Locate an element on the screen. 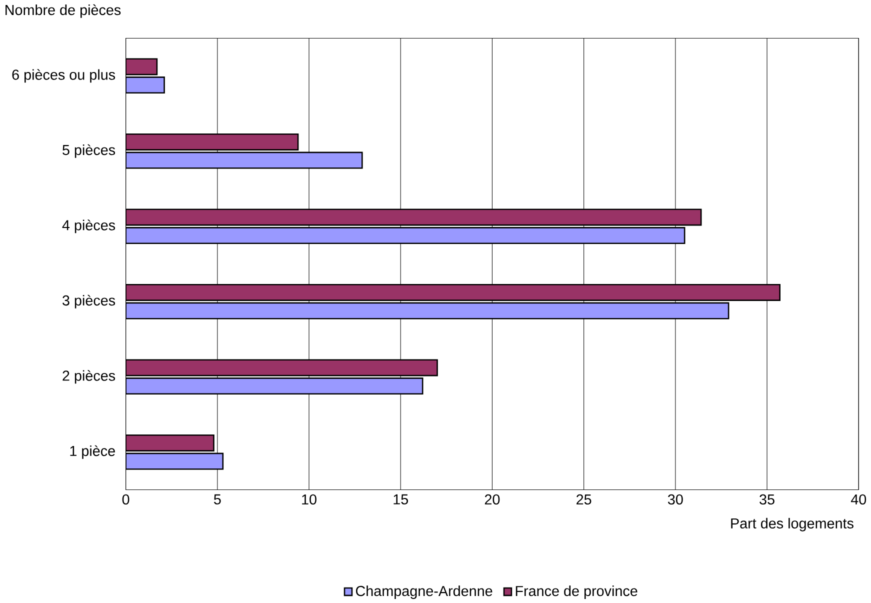 The width and height of the screenshot is (871, 603). x-tick-label: 10 is located at coordinates (309, 499).